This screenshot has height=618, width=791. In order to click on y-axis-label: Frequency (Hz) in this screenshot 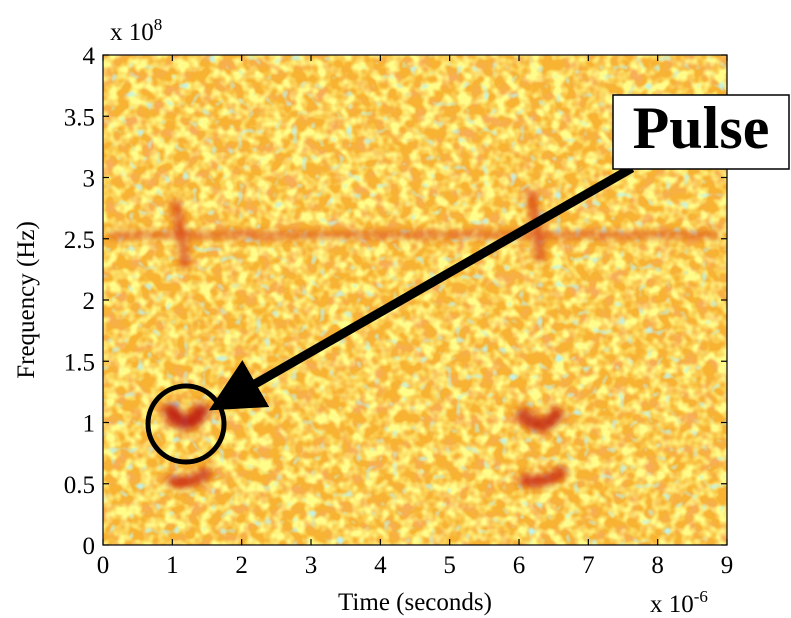, I will do `click(26, 300)`.